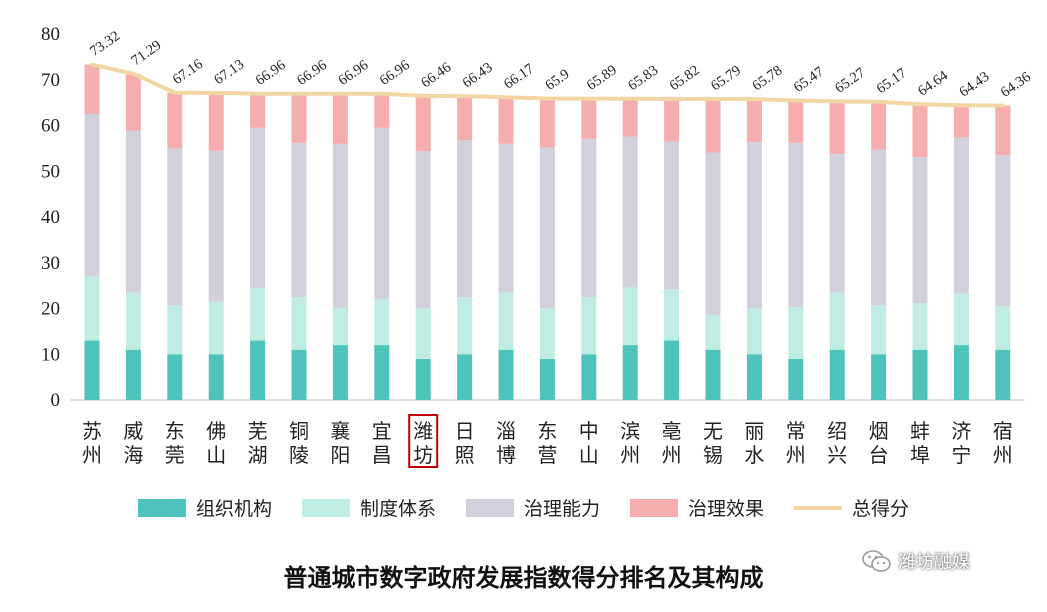 This screenshot has width=1047, height=612. I want to click on category-label: 佛, so click(216, 431).